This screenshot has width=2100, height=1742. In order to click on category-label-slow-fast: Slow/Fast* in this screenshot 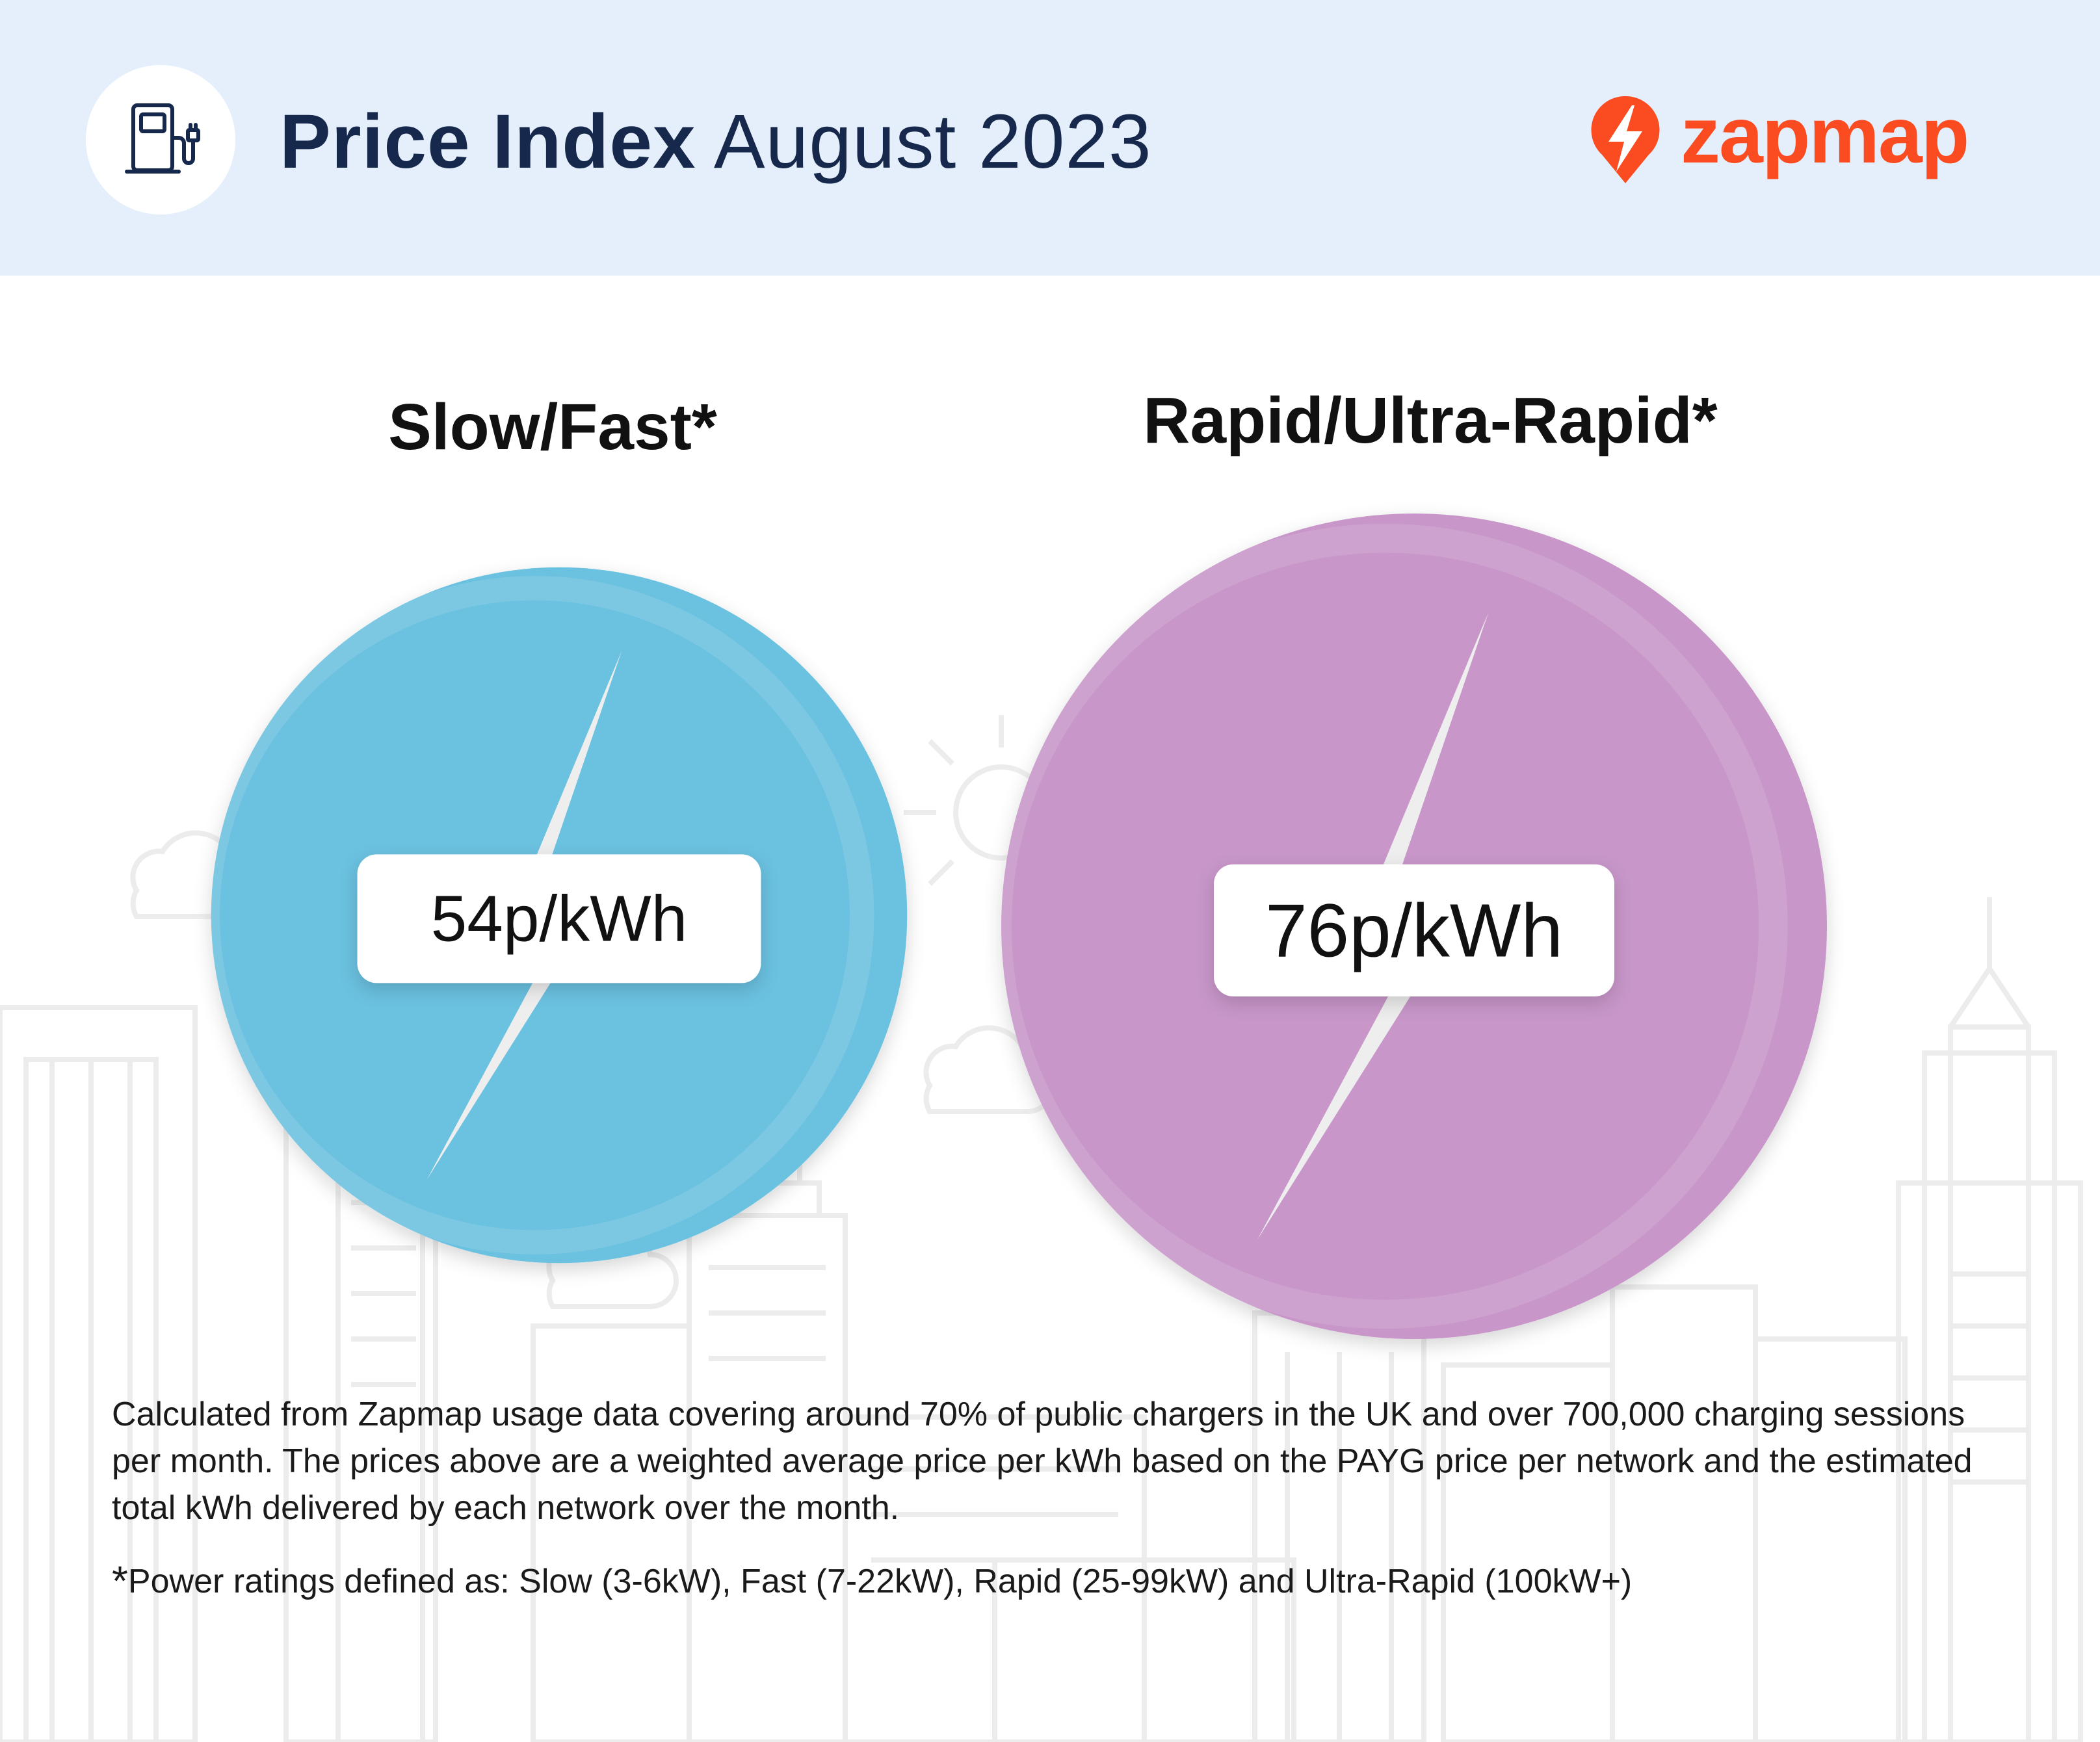, I will do `click(552, 427)`.